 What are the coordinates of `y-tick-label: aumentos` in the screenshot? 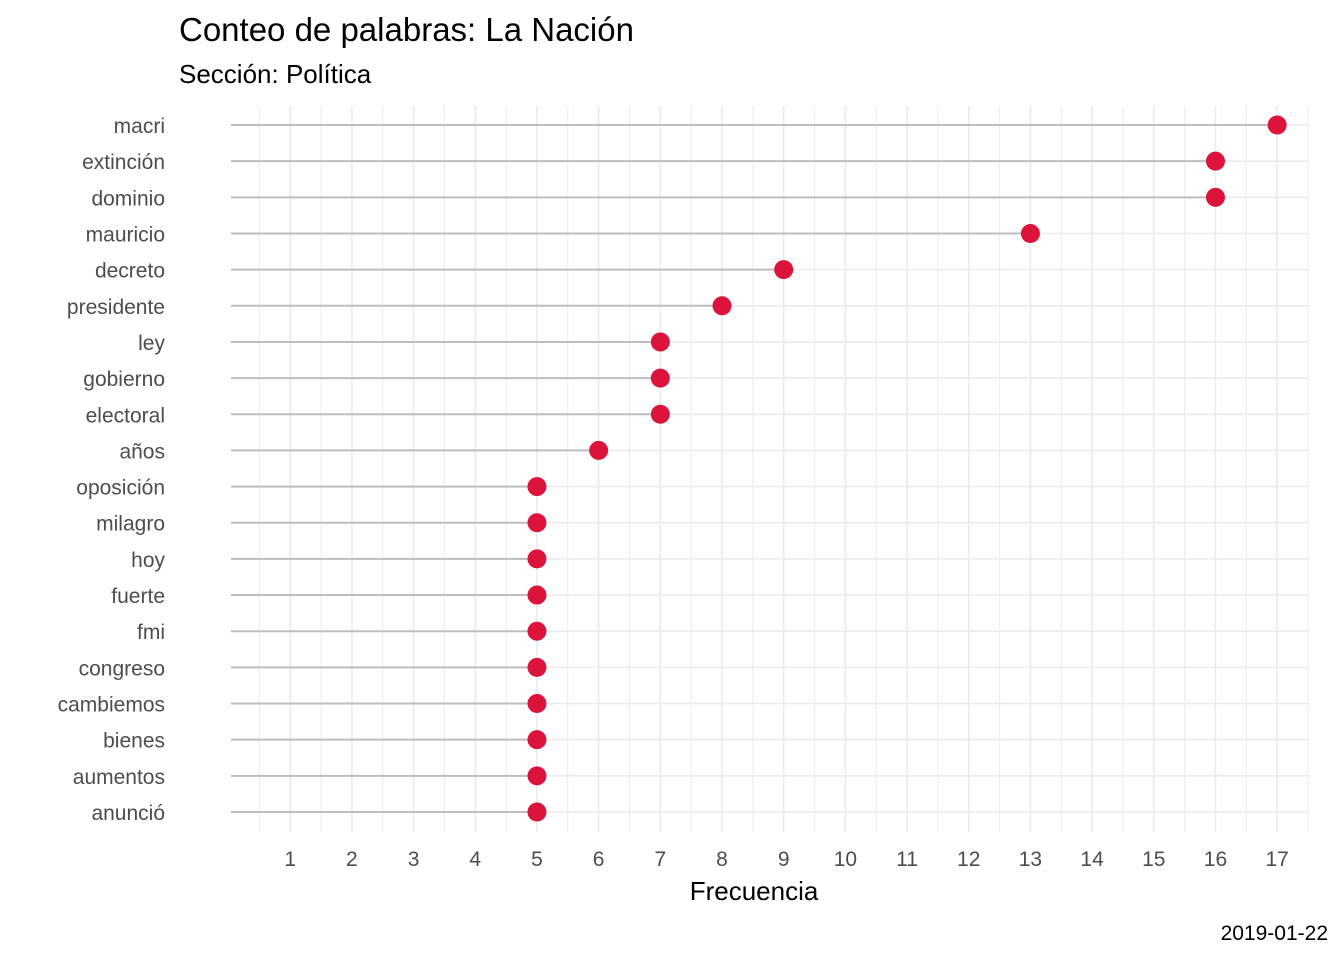 It's located at (119, 777).